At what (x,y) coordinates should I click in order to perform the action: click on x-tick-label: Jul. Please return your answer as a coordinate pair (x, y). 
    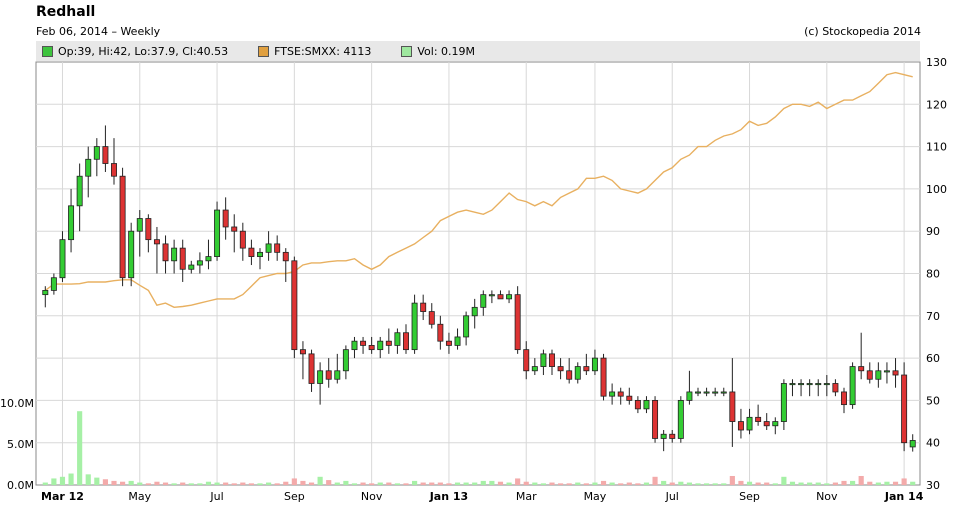
    Looking at the image, I should click on (216, 496).